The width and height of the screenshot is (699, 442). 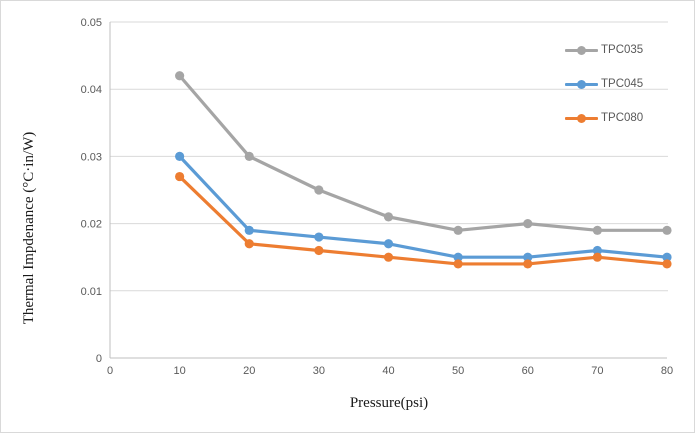 What do you see at coordinates (91, 225) in the screenshot?
I see `y-tick-label: 0.02` at bounding box center [91, 225].